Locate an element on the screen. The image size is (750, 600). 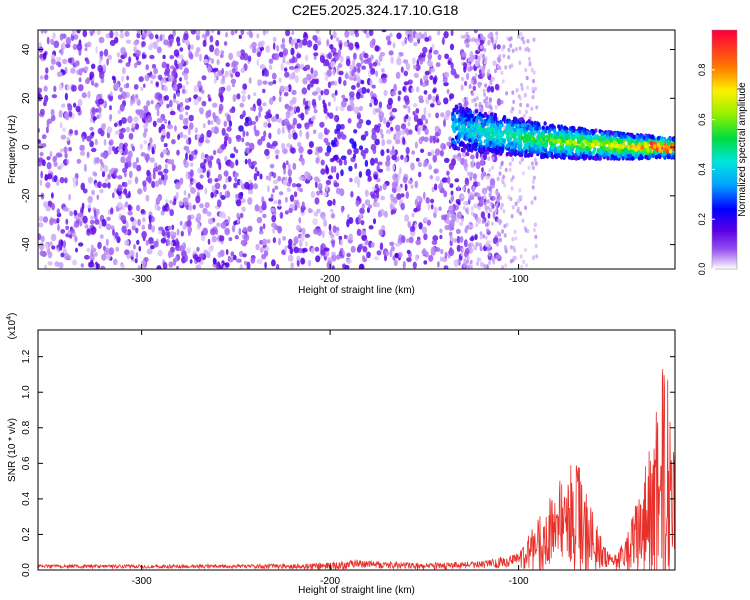
x-tick-label-top: -100 is located at coordinates (519, 279).